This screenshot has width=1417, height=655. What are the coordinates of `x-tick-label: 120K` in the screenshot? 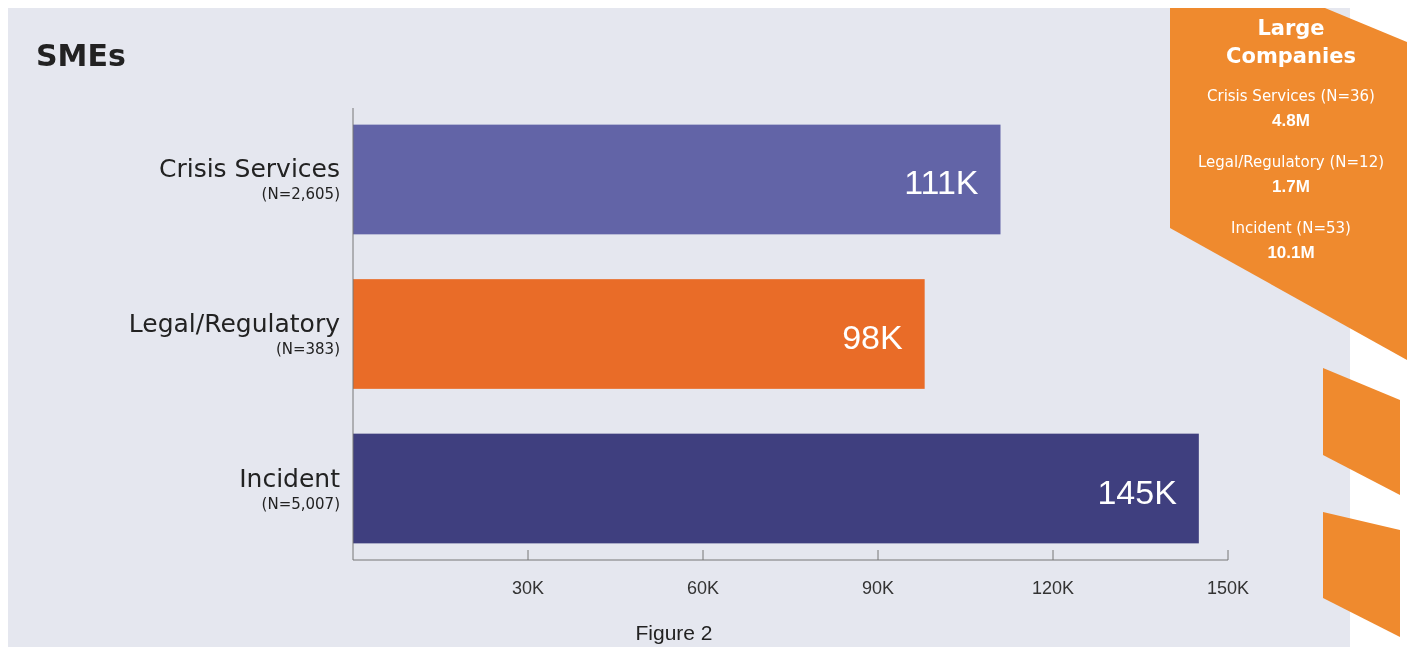 It's located at (1053, 588).